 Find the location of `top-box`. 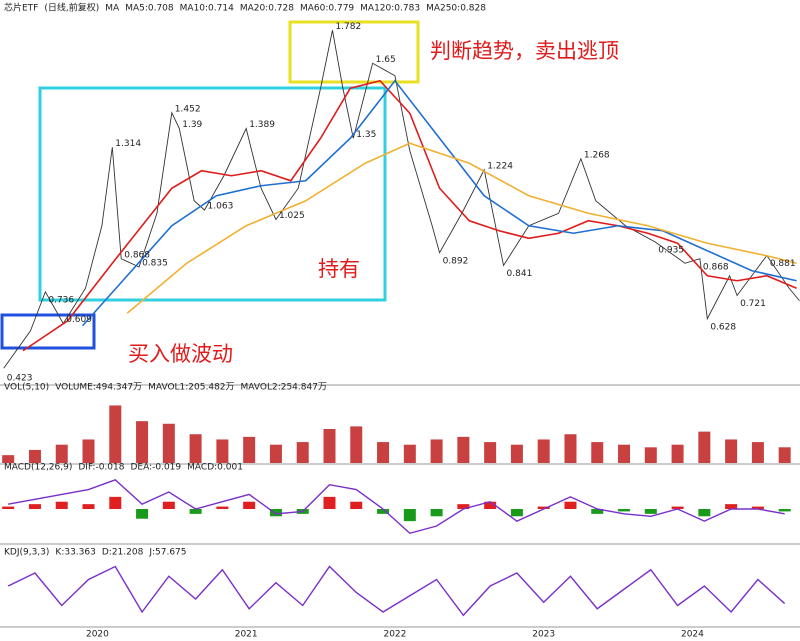

top-box is located at coordinates (354, 52).